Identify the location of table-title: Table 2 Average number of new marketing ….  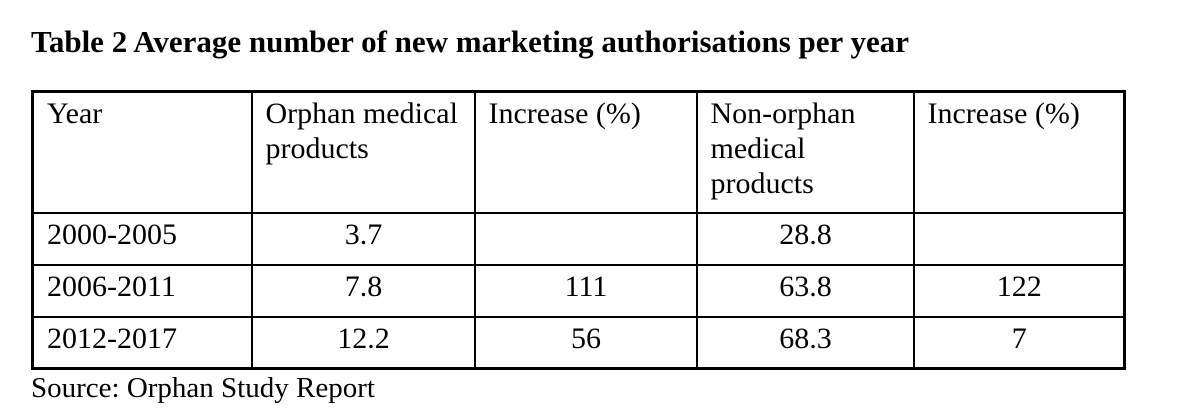
(470, 41).